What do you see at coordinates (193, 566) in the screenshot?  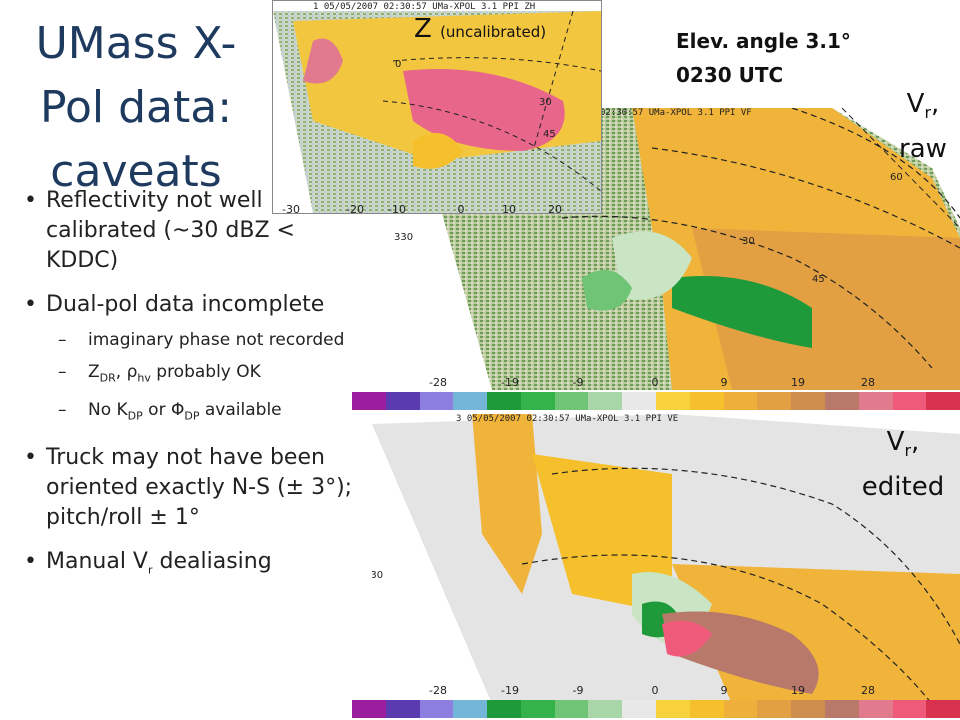 I see `bullet-item: Manual Vr dealiasing` at bounding box center [193, 566].